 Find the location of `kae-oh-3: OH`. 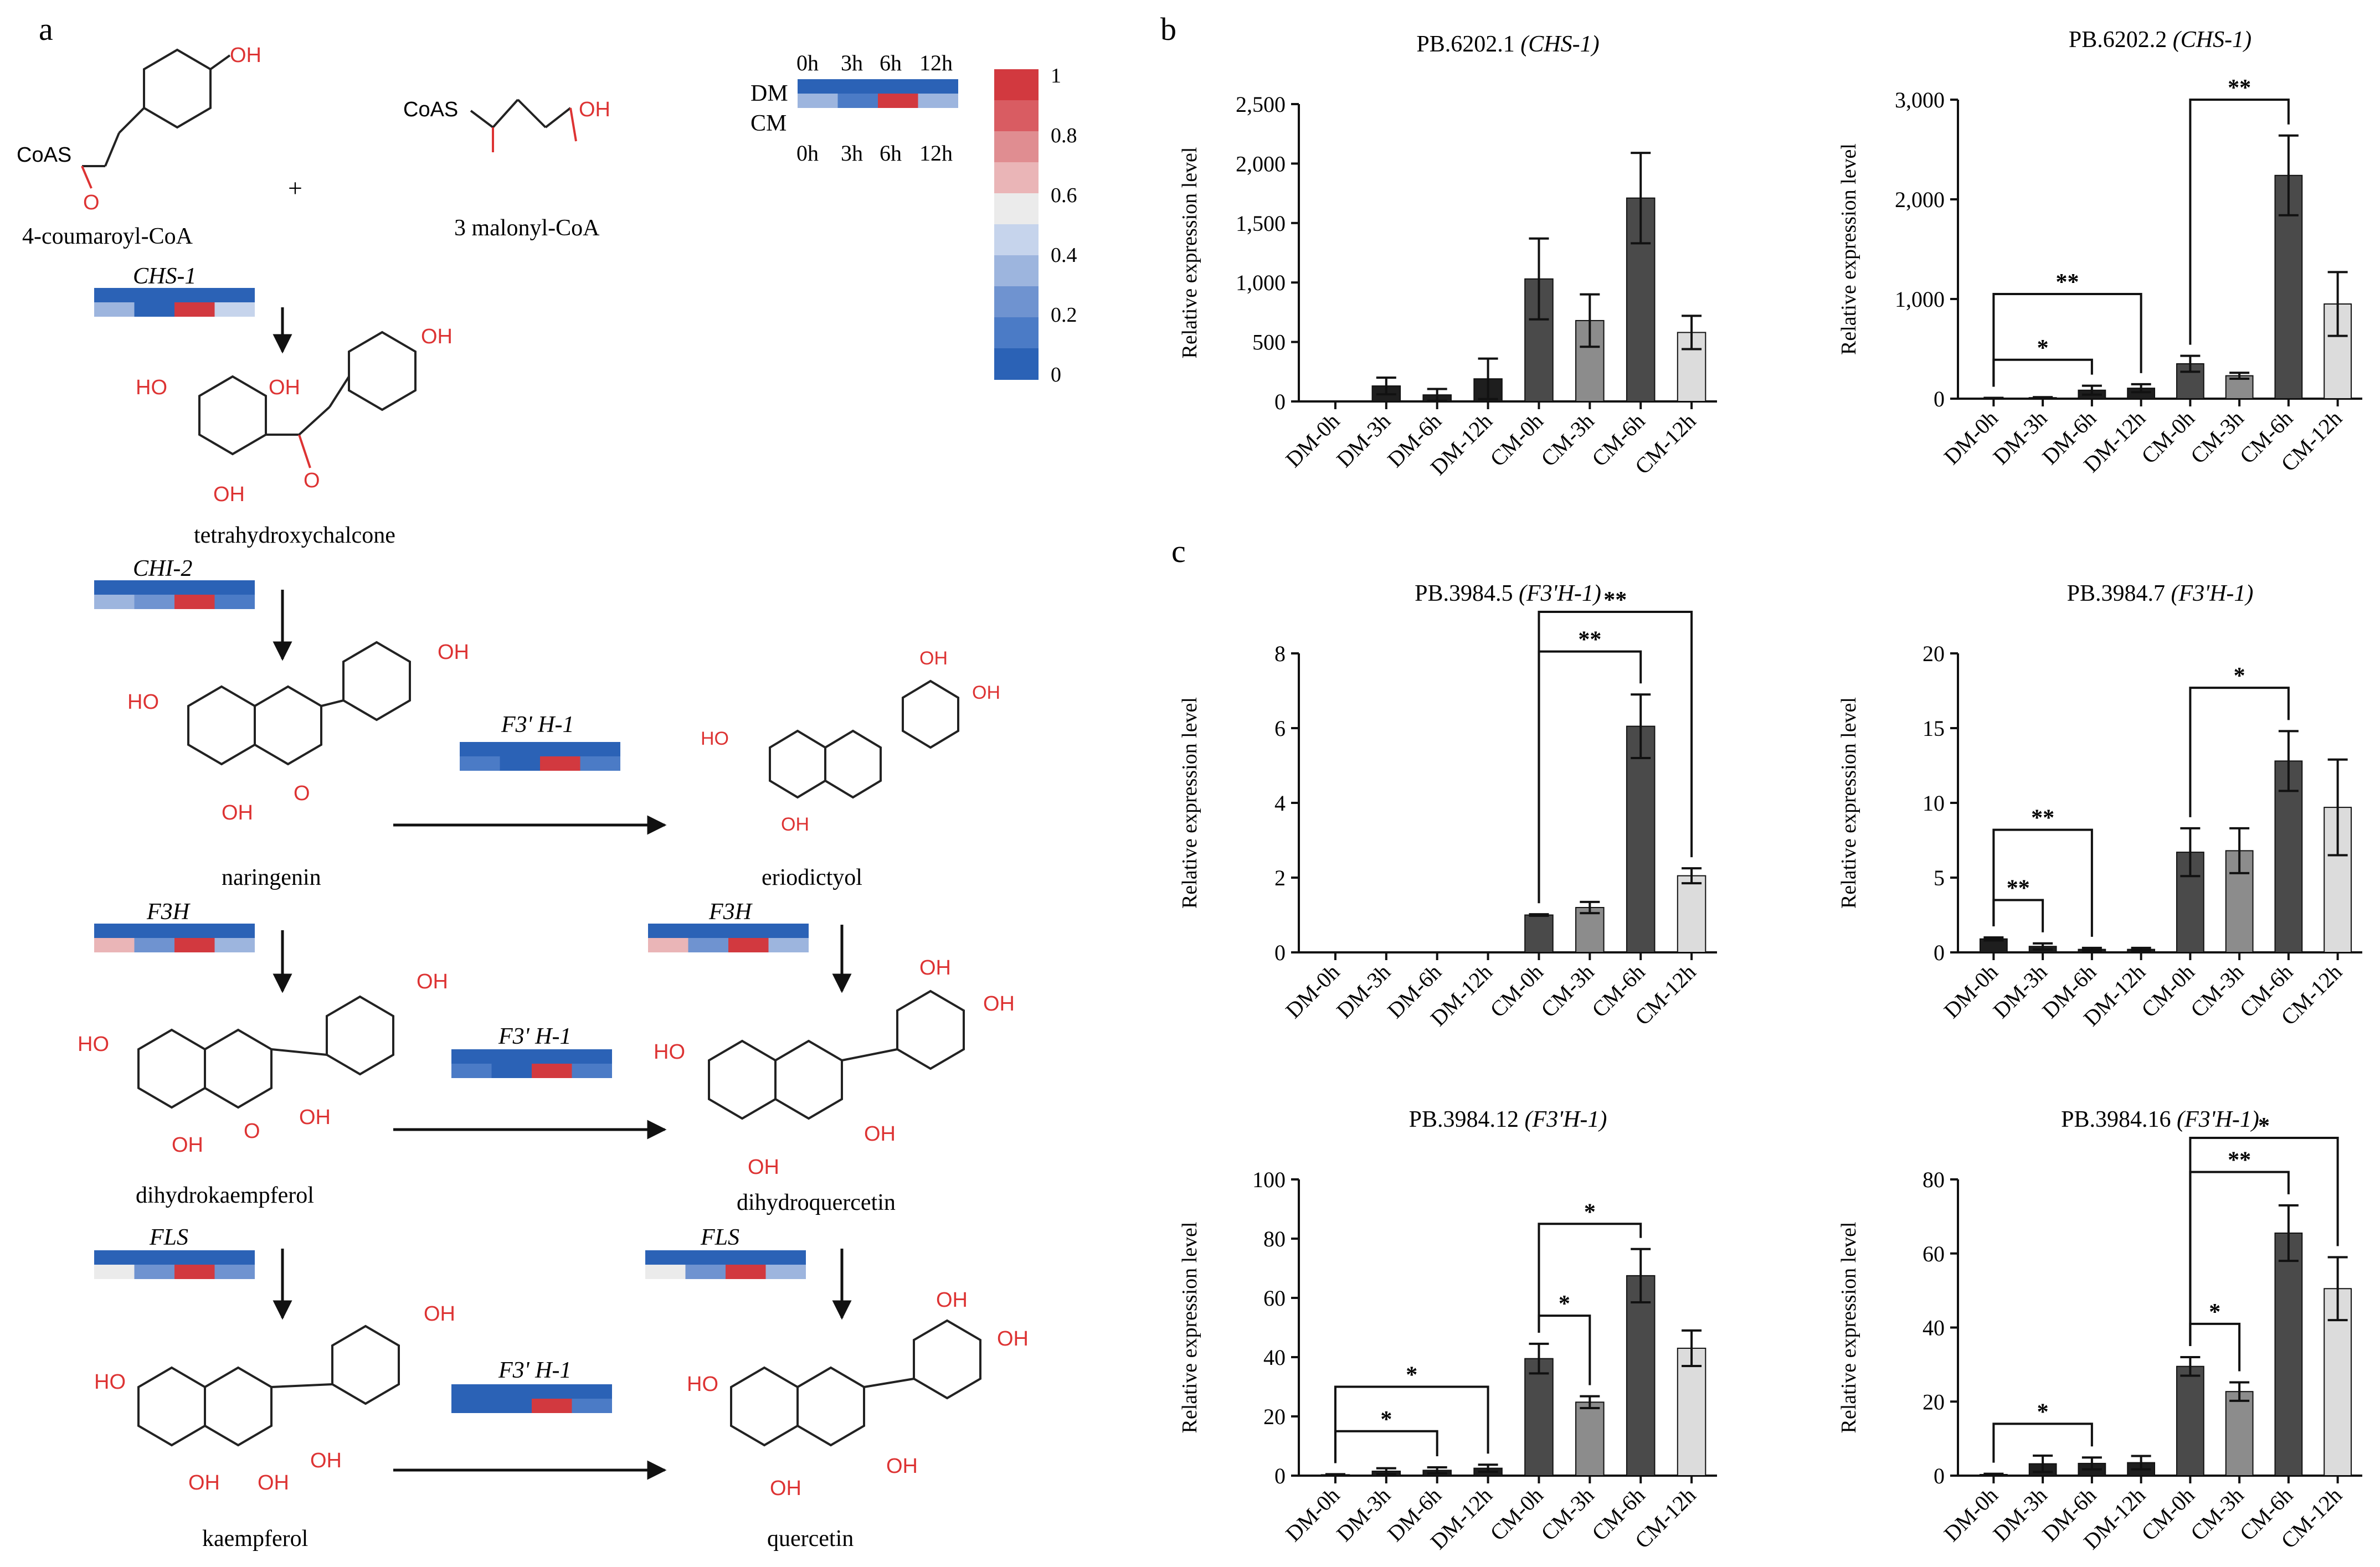

kae-oh-3: OH is located at coordinates (204, 1482).